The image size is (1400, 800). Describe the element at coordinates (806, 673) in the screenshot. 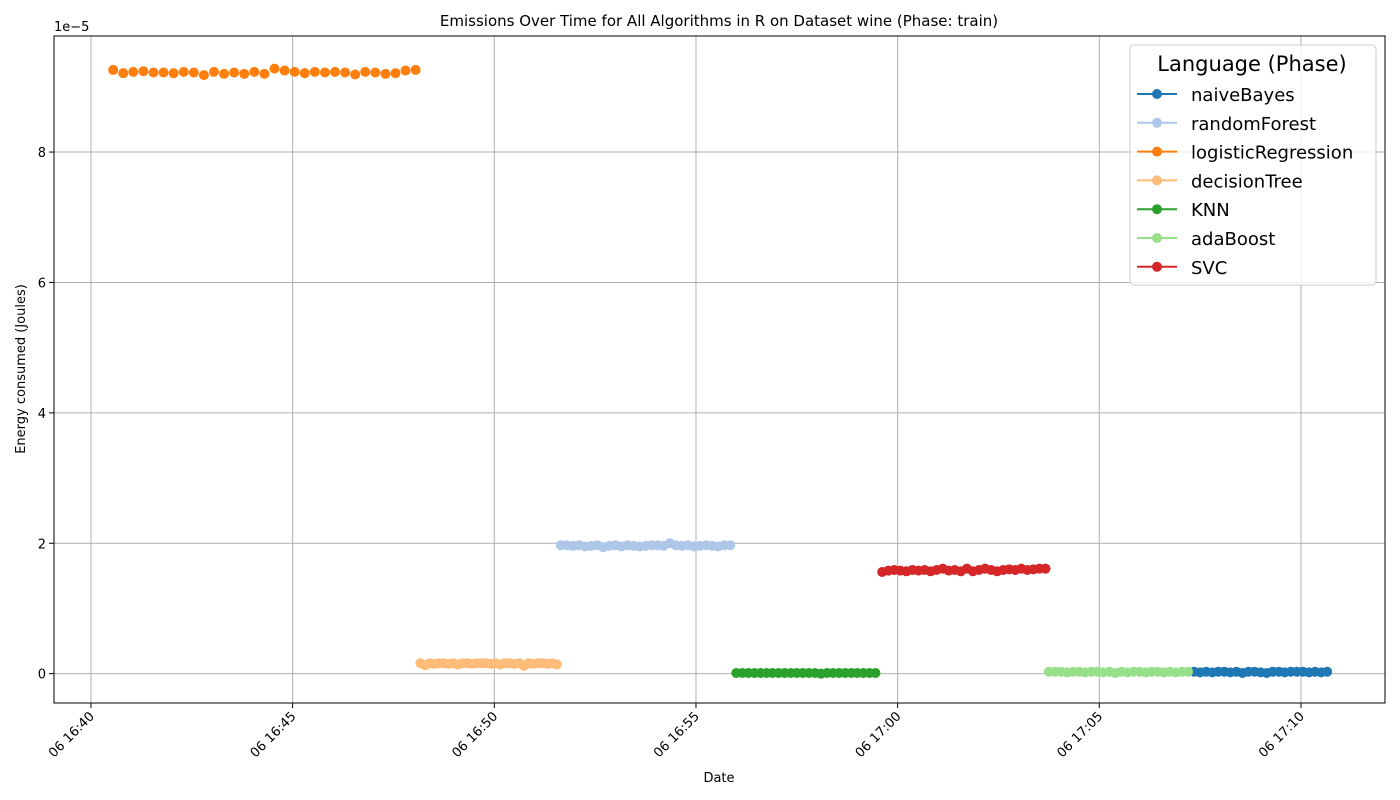

I see `series-KNN` at that location.